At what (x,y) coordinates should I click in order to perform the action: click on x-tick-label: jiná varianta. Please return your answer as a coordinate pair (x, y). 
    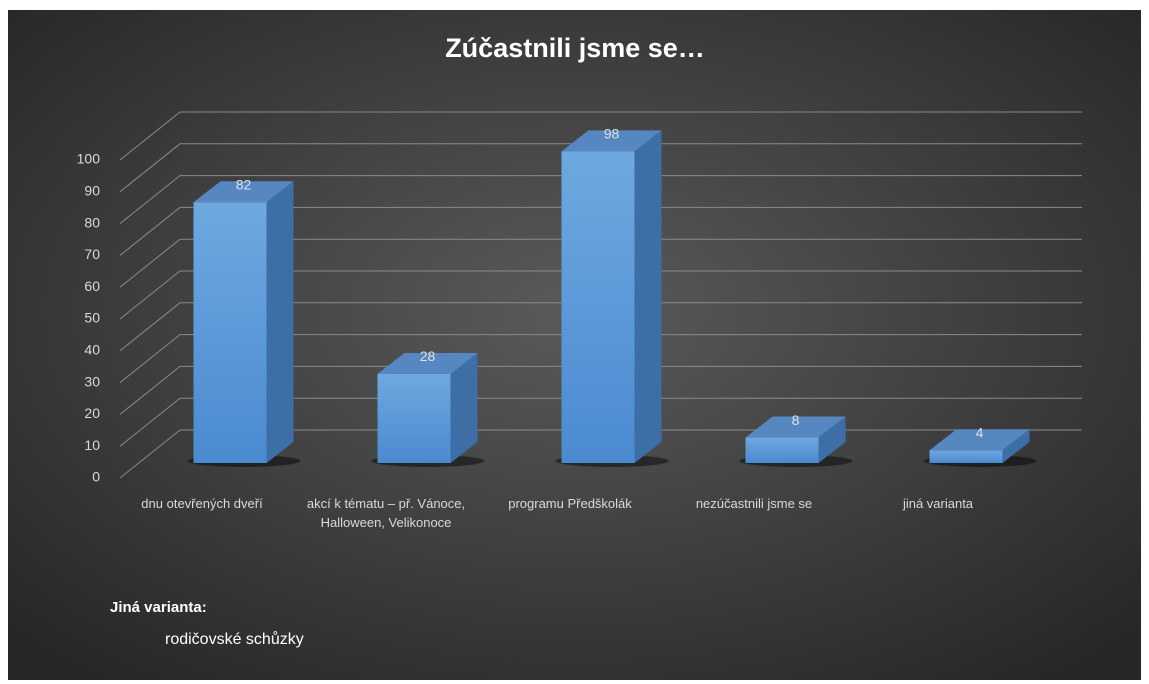
    Looking at the image, I should click on (938, 503).